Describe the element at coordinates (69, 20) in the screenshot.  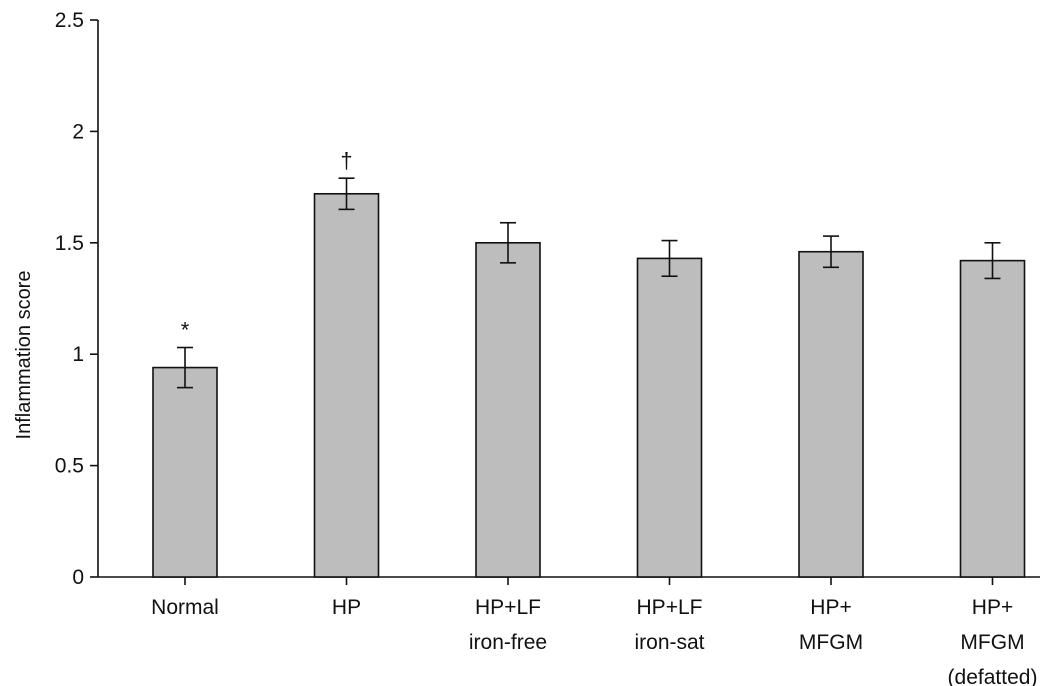
I see `y-tick-label: 2.5` at that location.